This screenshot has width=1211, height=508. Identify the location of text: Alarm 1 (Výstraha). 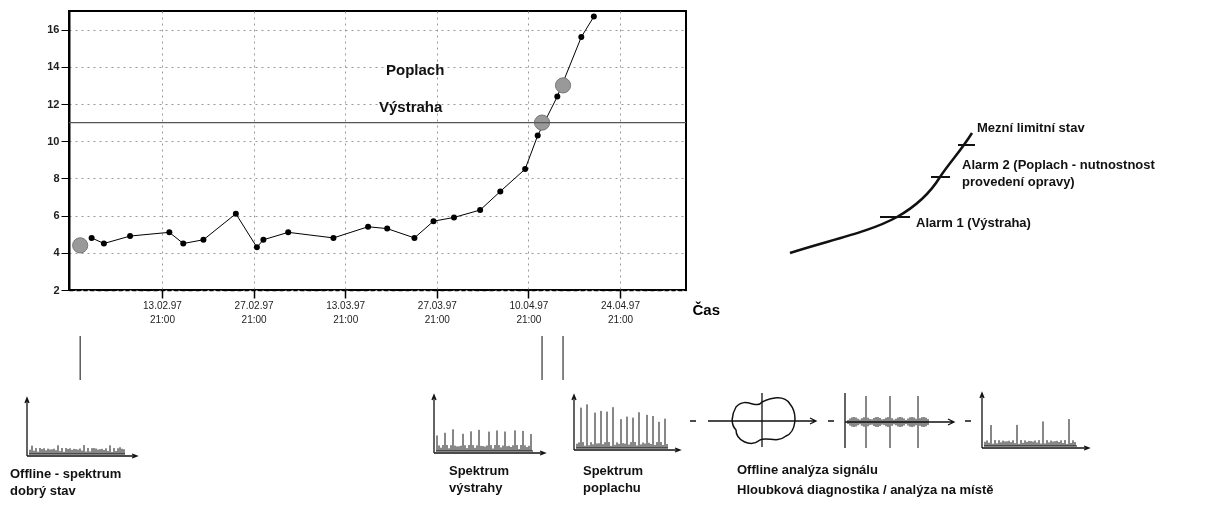
(974, 222).